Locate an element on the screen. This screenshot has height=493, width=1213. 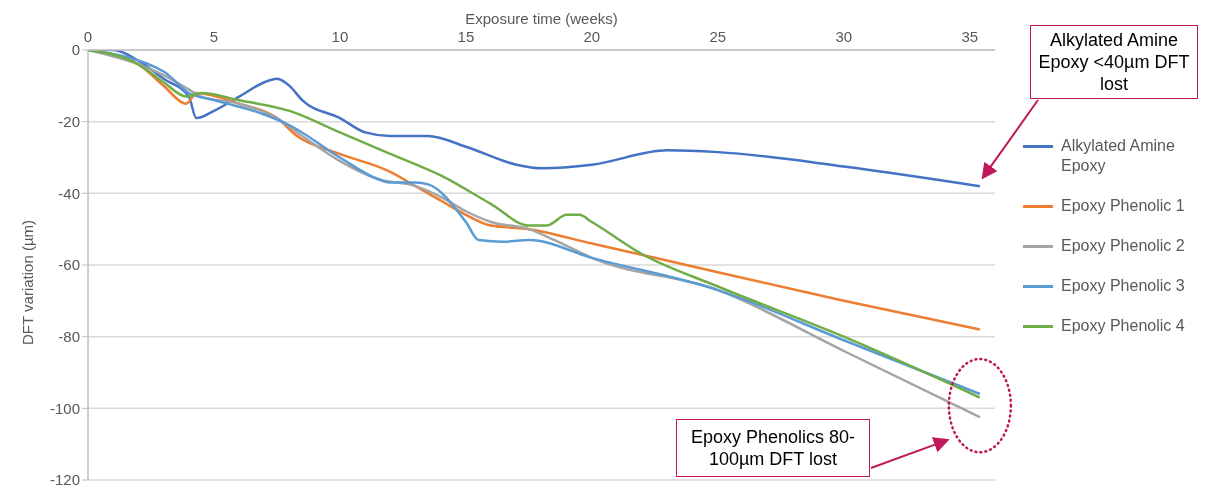
x-tick-label: 10 is located at coordinates (340, 36).